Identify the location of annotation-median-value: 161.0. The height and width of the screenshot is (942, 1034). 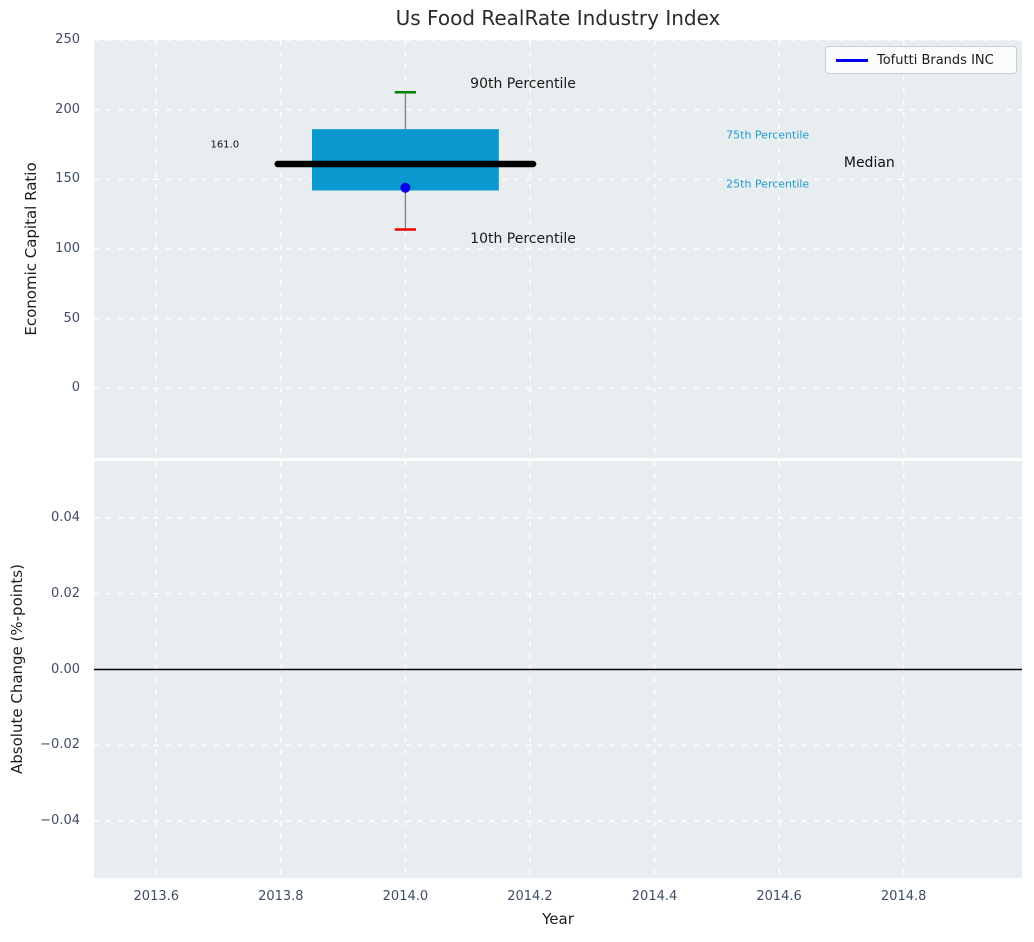
(225, 145).